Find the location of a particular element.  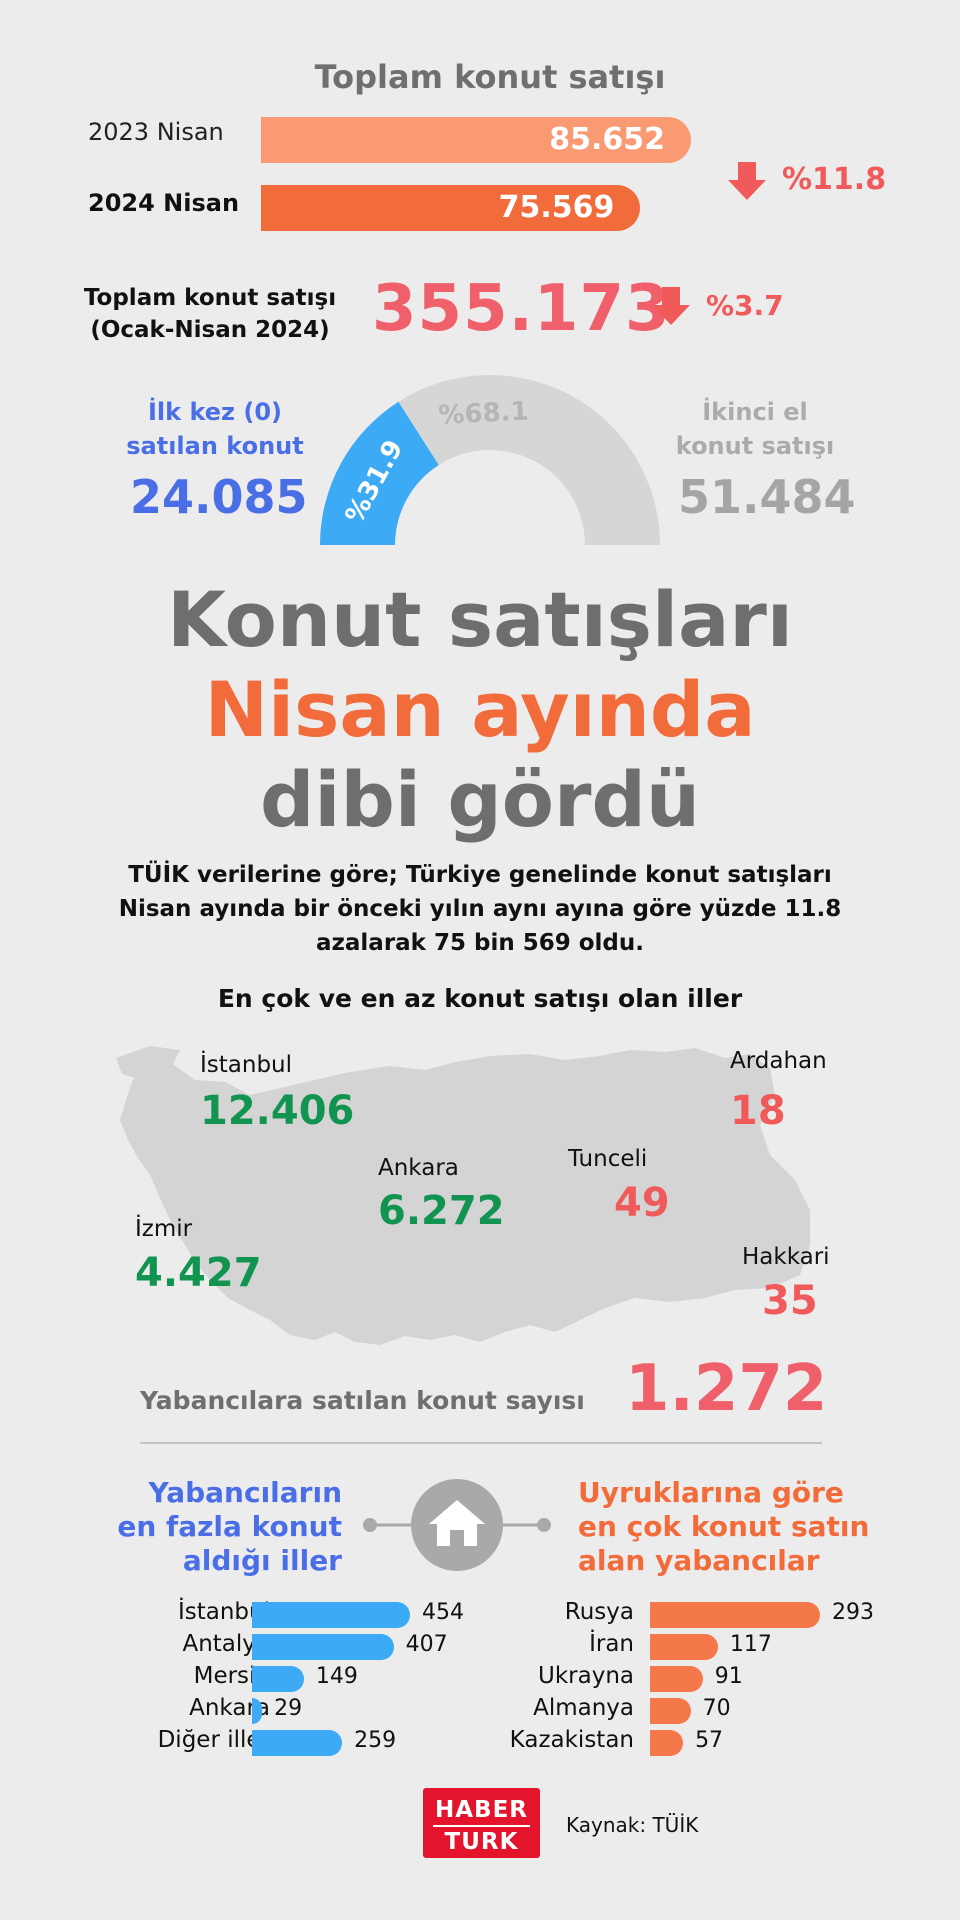

gauge-second-label: %68.1 is located at coordinates (484, 413).